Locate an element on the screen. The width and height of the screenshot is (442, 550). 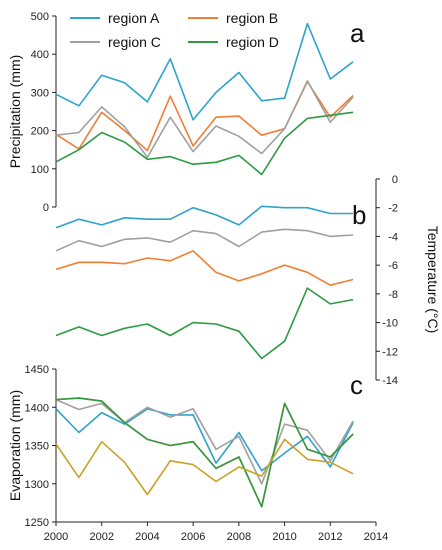
series-line-region-c is located at coordinates (204, 119).